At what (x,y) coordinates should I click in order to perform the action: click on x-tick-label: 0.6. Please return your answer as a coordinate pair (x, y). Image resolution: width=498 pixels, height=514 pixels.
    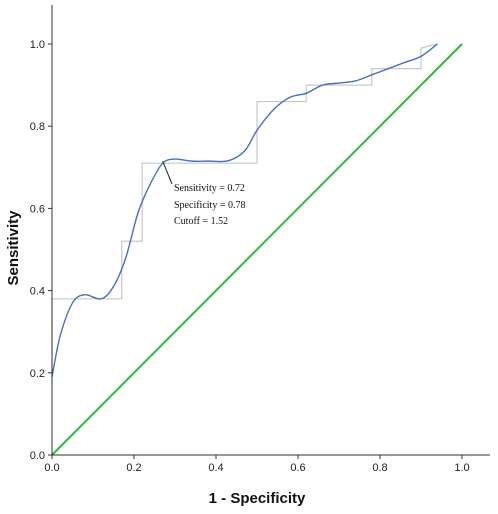
    Looking at the image, I should click on (297, 468).